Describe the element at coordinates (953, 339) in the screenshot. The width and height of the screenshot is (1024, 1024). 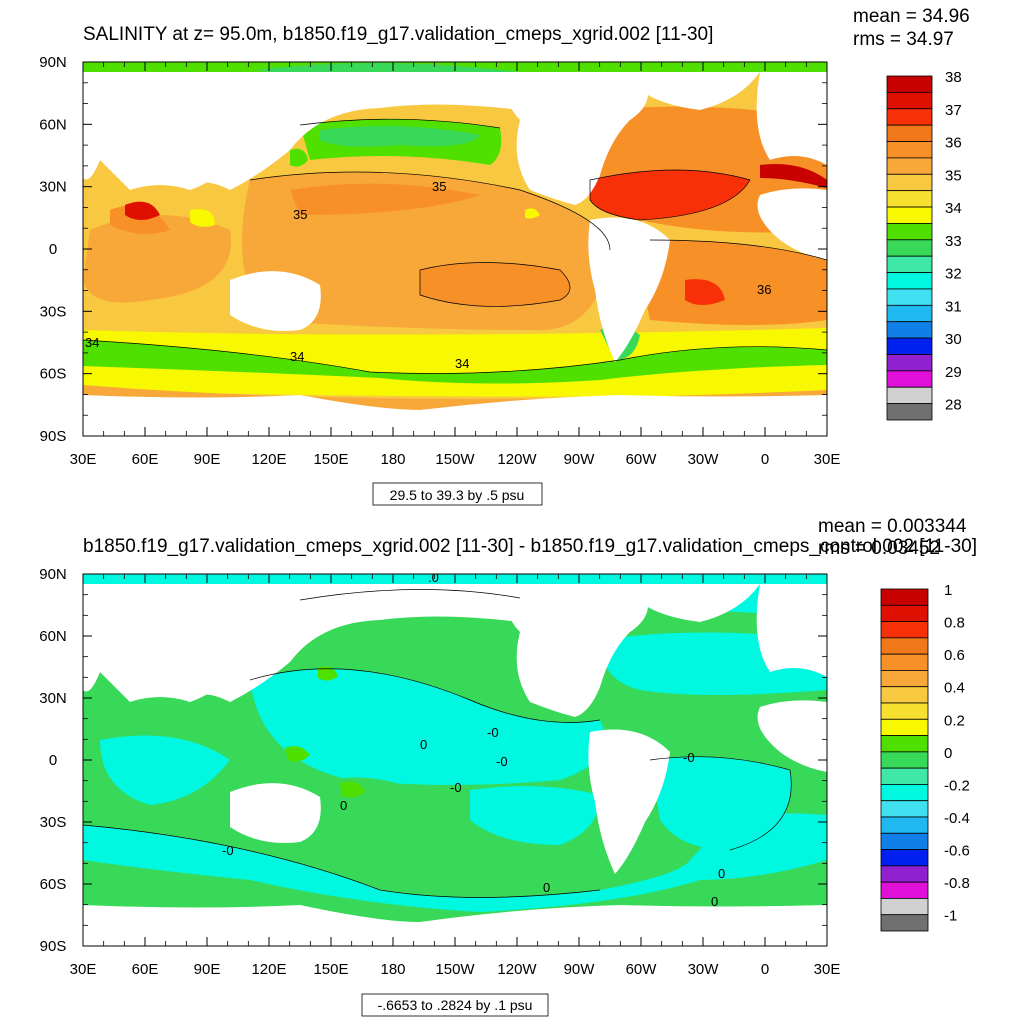
I see `colorbar-label: 30` at that location.